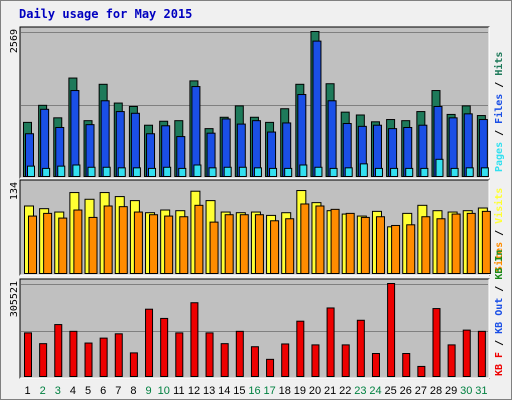  I want to click on x-day-label: 3, so click(58, 391).